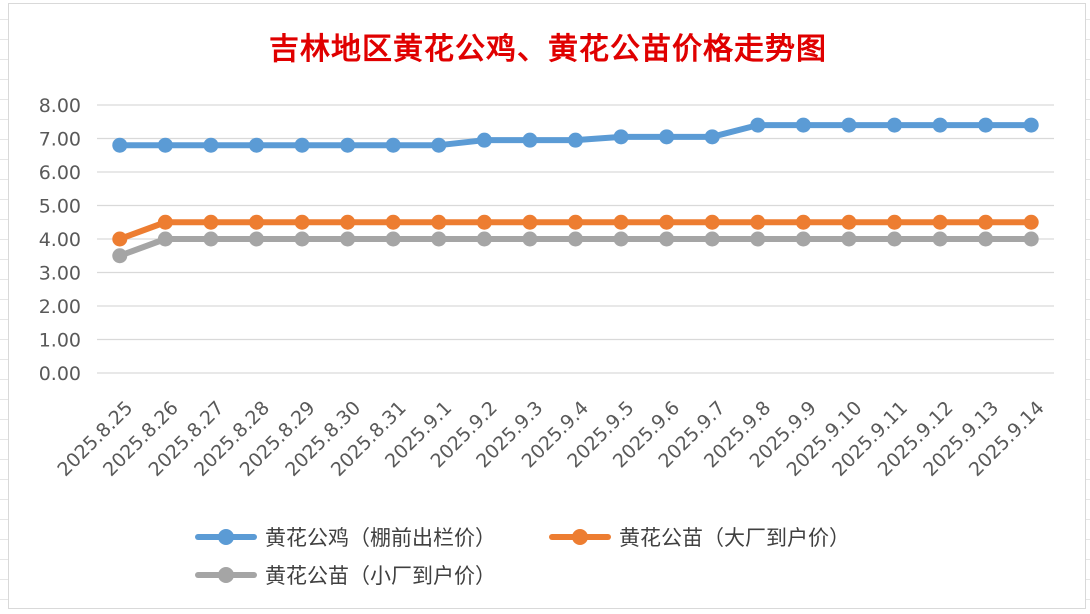  What do you see at coordinates (60, 341) in the screenshot?
I see `y-tick-label: 1.00` at bounding box center [60, 341].